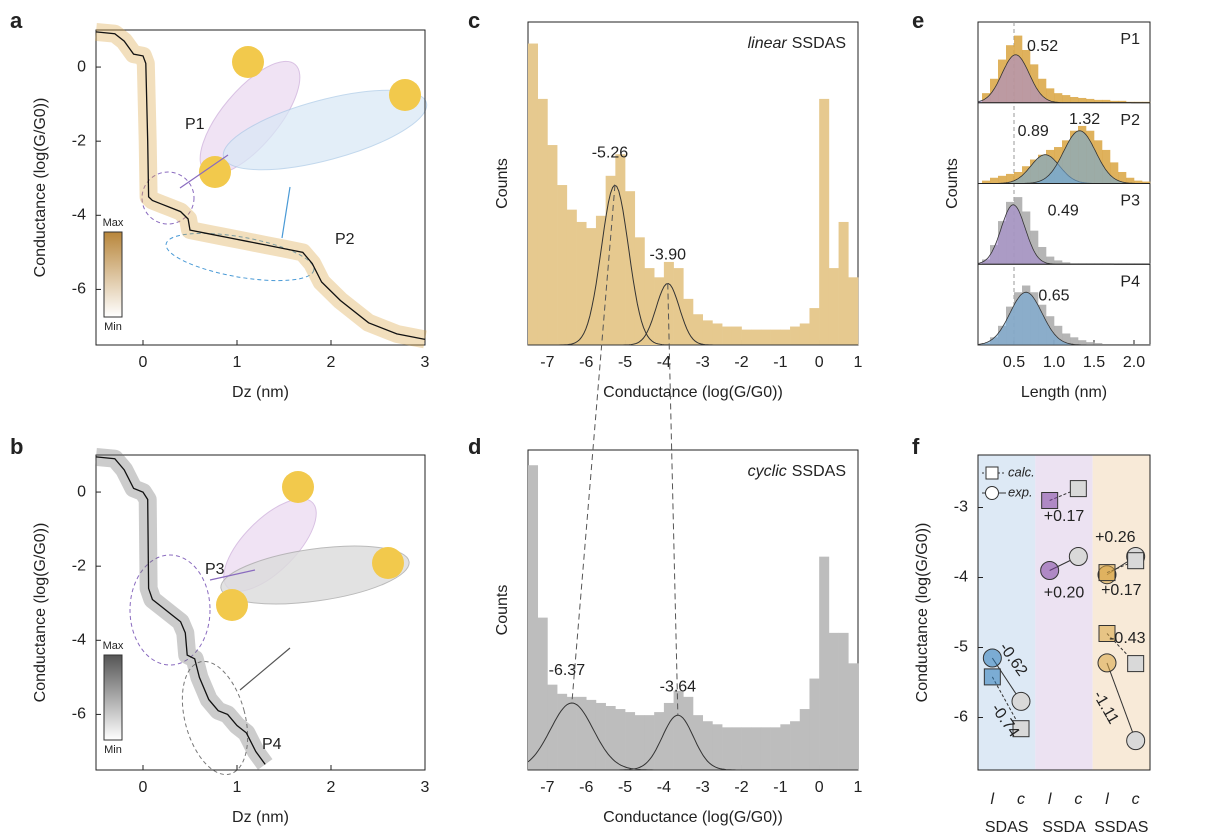  Describe the element at coordinates (345, 239) in the screenshot. I see `annotation: P2` at that location.